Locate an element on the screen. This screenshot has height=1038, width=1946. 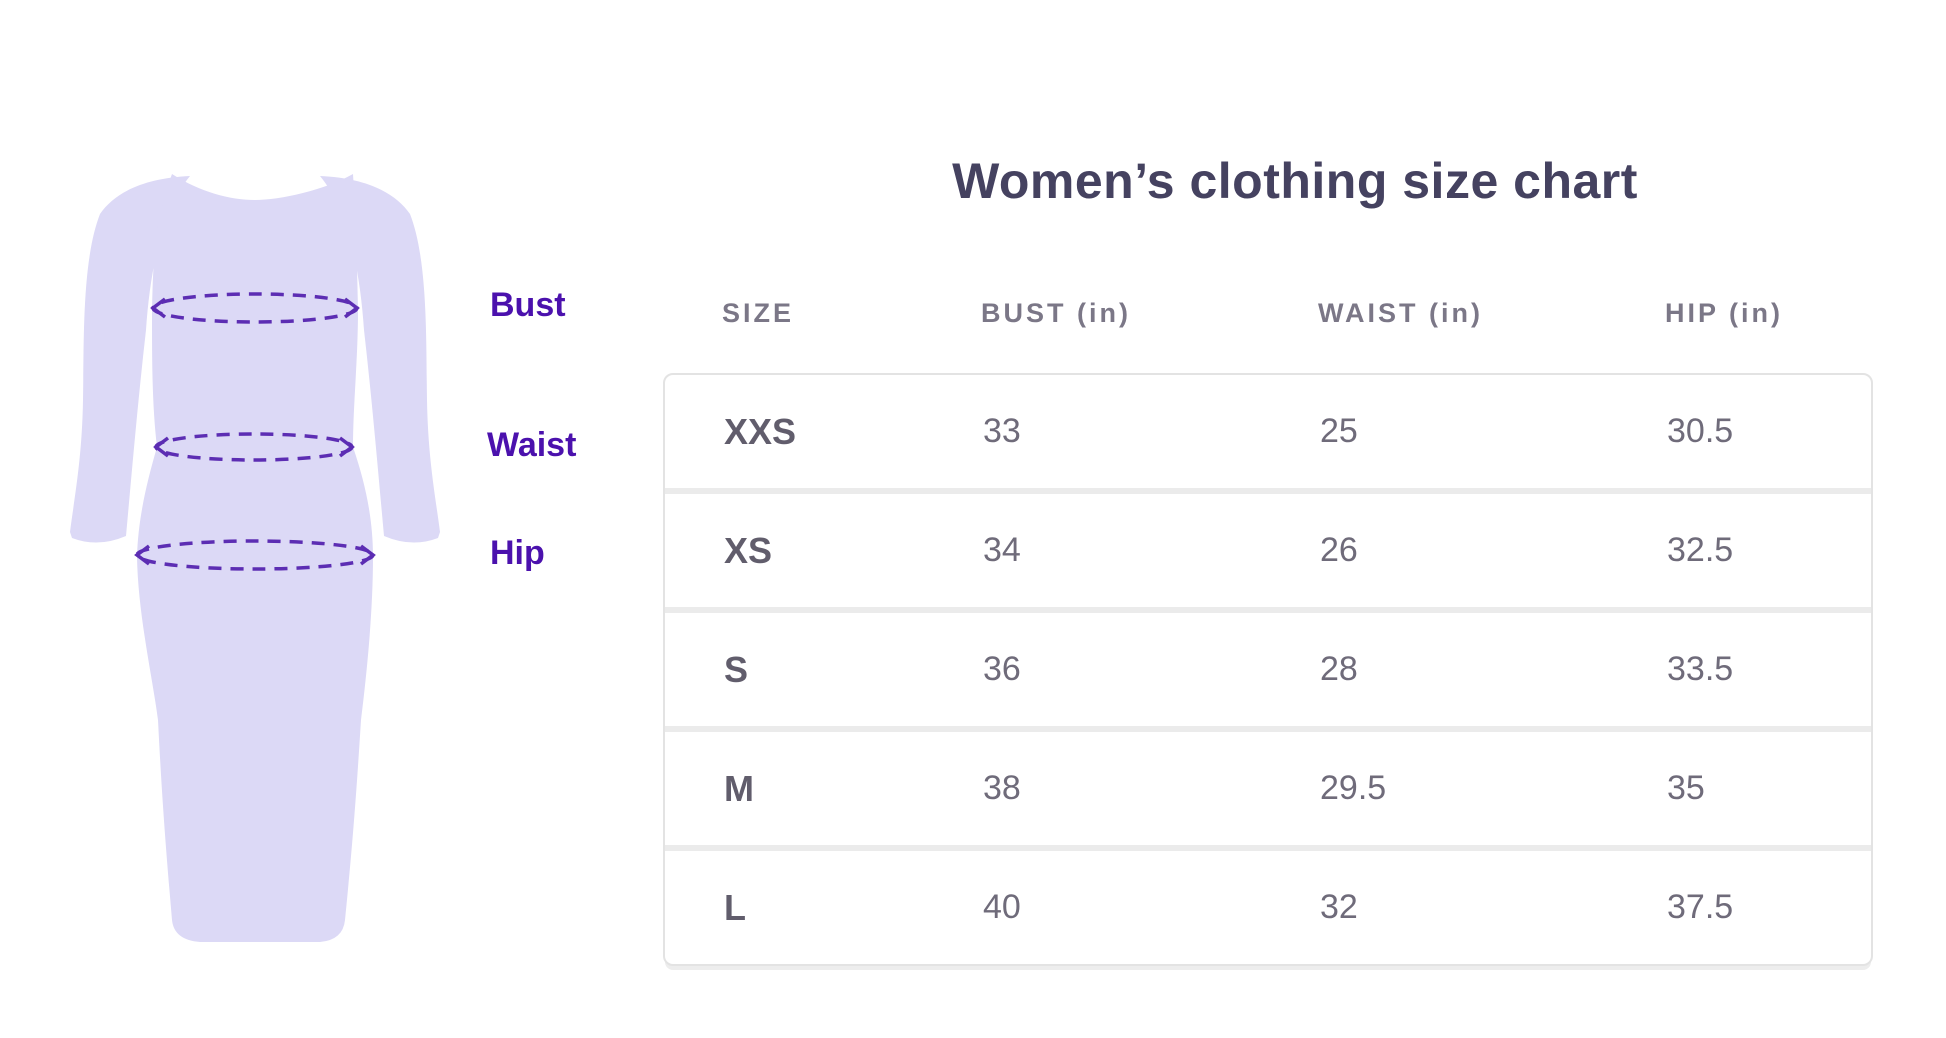
dress-left-sleeve is located at coordinates (130, 359).